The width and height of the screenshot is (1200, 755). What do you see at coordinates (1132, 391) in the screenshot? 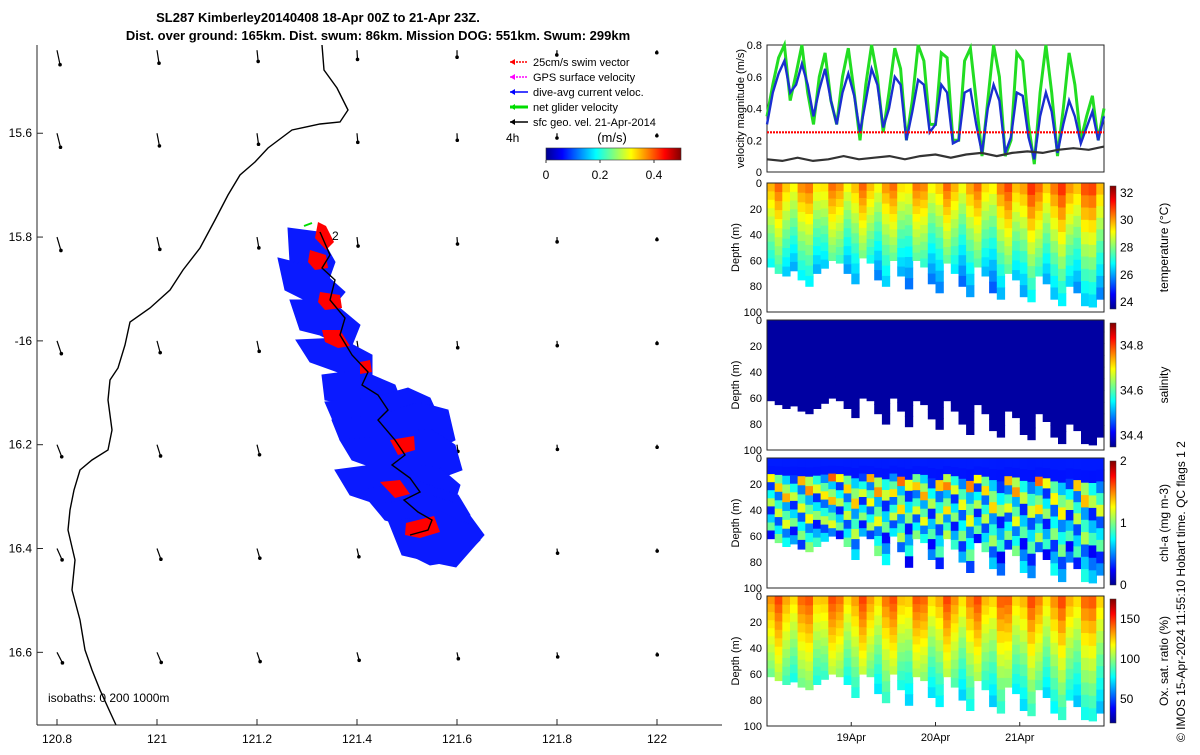
I see `profile-colorbar-tick-label: 34.6` at bounding box center [1132, 391].